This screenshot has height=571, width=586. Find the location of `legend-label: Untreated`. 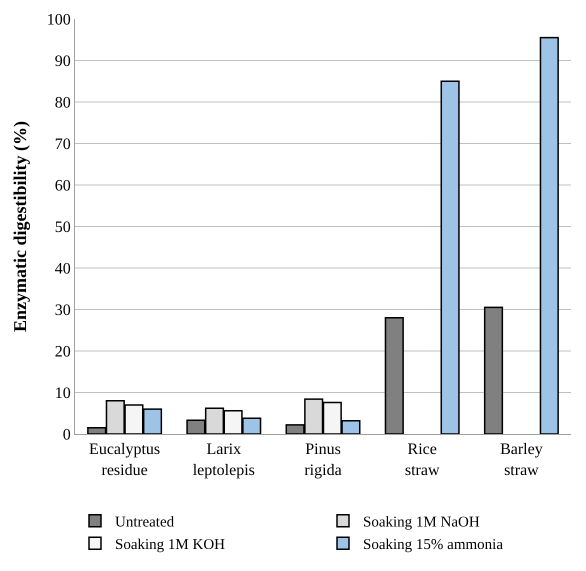

legend-label: Untreated is located at coordinates (145, 522).